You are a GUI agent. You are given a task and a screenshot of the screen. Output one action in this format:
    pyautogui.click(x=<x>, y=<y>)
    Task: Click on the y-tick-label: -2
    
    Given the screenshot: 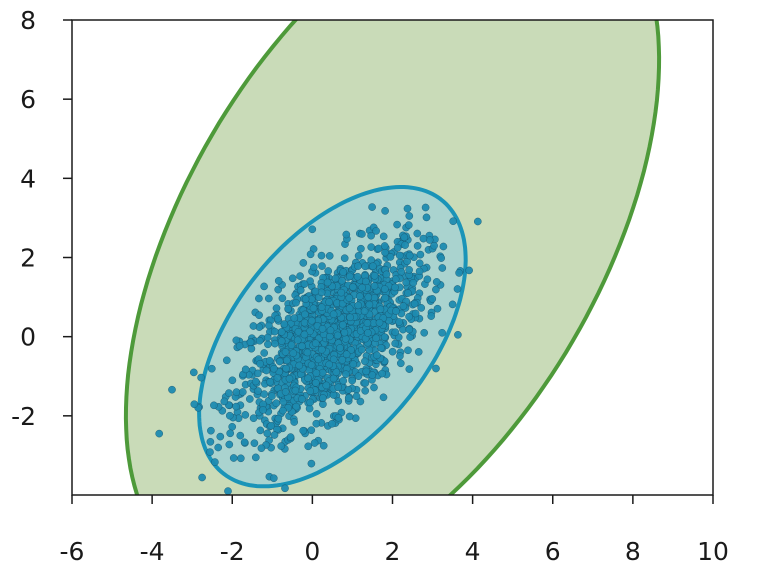 What is the action you would take?
    pyautogui.click(x=23, y=416)
    